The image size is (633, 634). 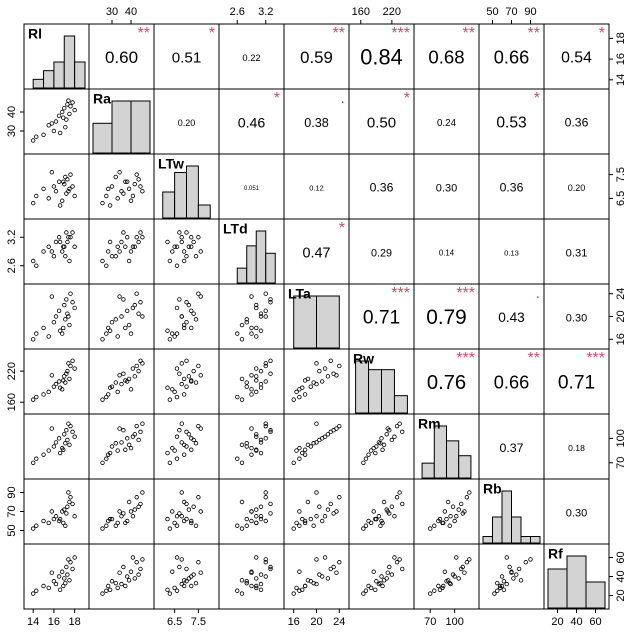 I want to click on significance-stars: *, so click(x=602, y=33).